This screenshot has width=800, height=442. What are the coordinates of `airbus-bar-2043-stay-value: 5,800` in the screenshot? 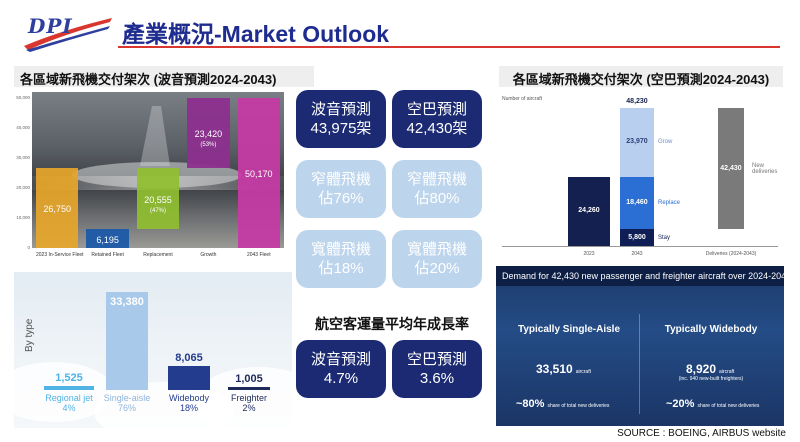 It's located at (637, 237).